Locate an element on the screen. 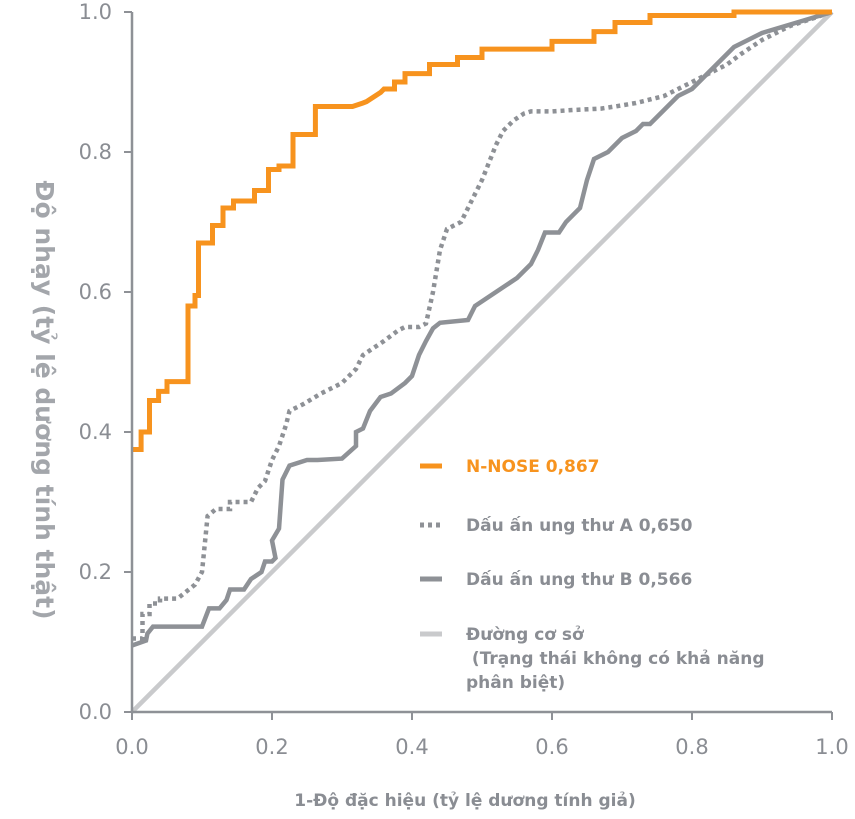 The image size is (855, 819). x-axis-label: 1-Độ đặc hiệu (tỷ lệ dương tính giả) is located at coordinates (464, 801).